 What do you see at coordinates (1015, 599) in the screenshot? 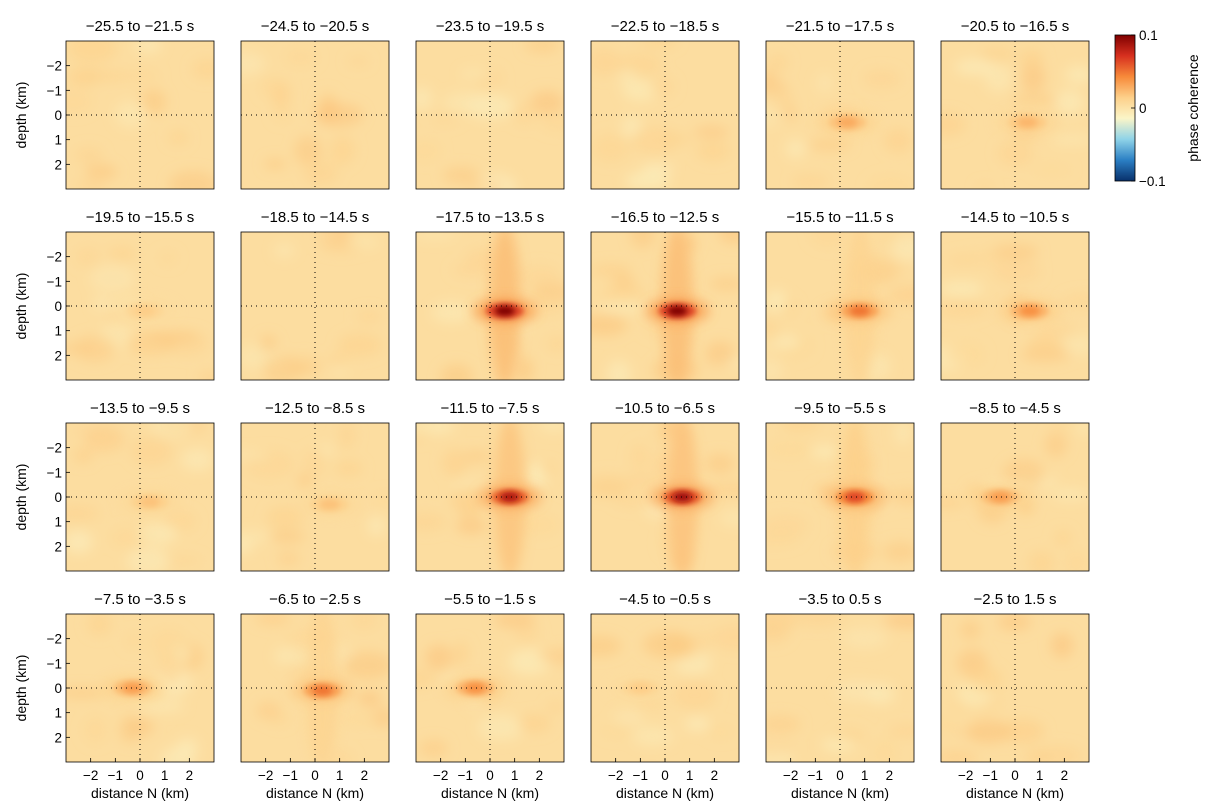
I see `panel-title: −2.5 to 1.5 s` at bounding box center [1015, 599].